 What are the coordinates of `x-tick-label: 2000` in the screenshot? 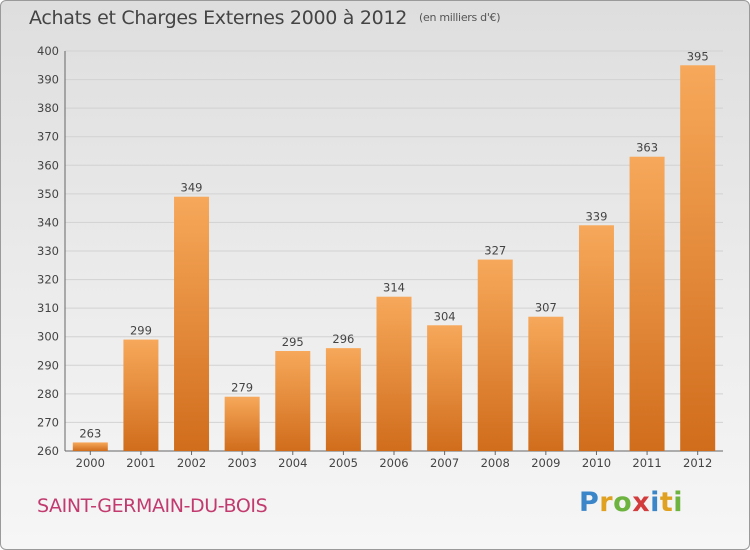 It's located at (90, 463).